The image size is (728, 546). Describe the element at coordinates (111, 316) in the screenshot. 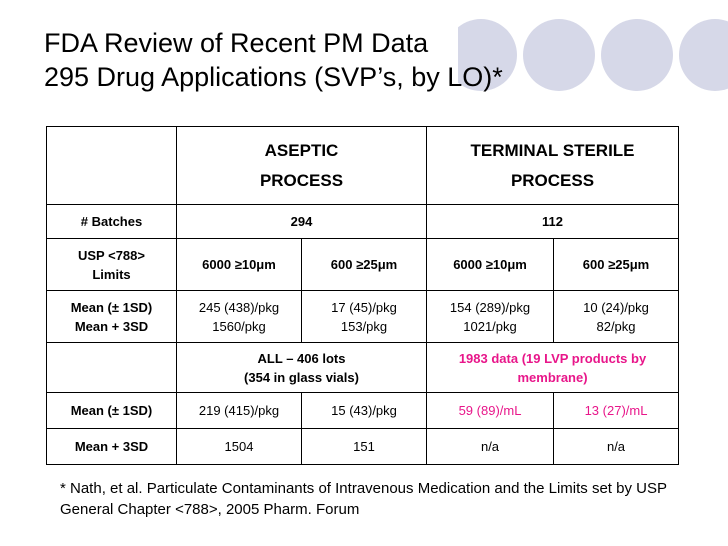

I see `row-label-mean-sd: Mean (± 1SD) Mean + 3SD` at that location.